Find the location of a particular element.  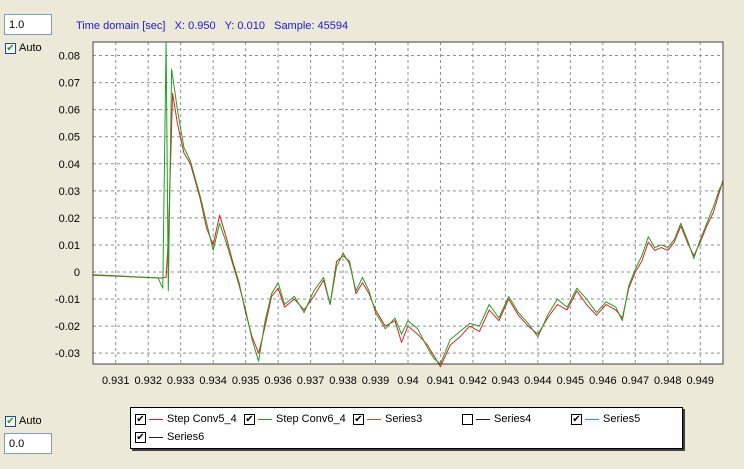

legend-item-6: ✔ Series6 is located at coordinates (169, 437).